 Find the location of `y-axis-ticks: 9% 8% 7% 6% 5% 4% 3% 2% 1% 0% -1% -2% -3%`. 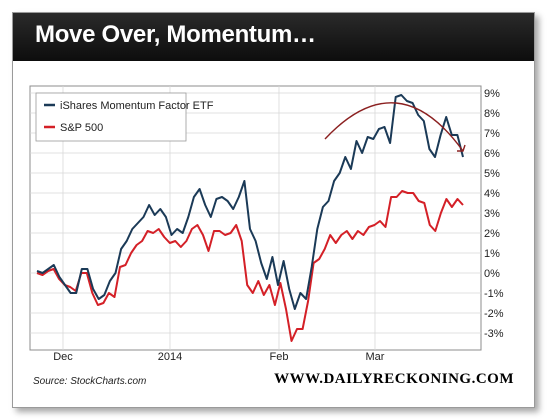

y-axis-ticks: 9% 8% 7% 6% 5% 4% 3% 2% 1% 0% -1% -2% -3% is located at coordinates (494, 214).